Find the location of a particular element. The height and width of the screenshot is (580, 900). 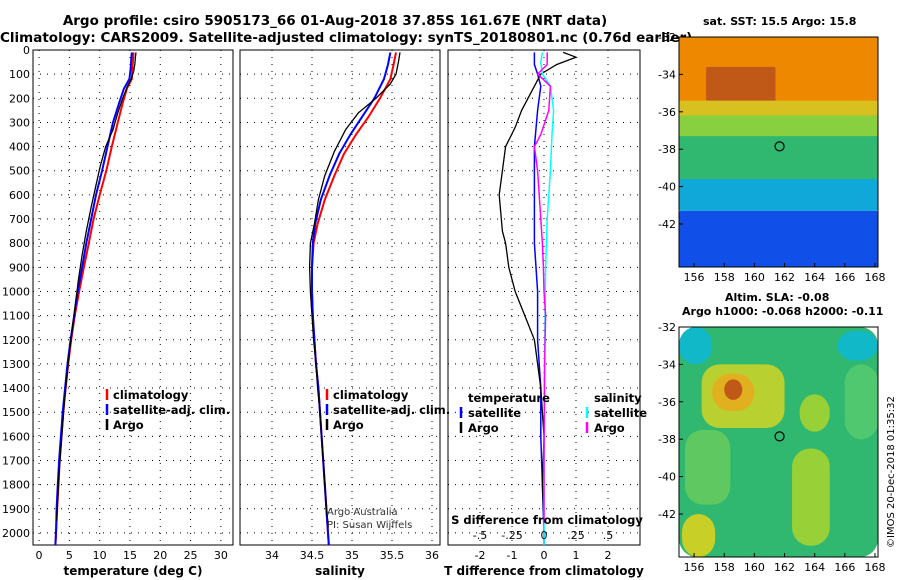

salinity-series-argo is located at coordinates (354, 288).